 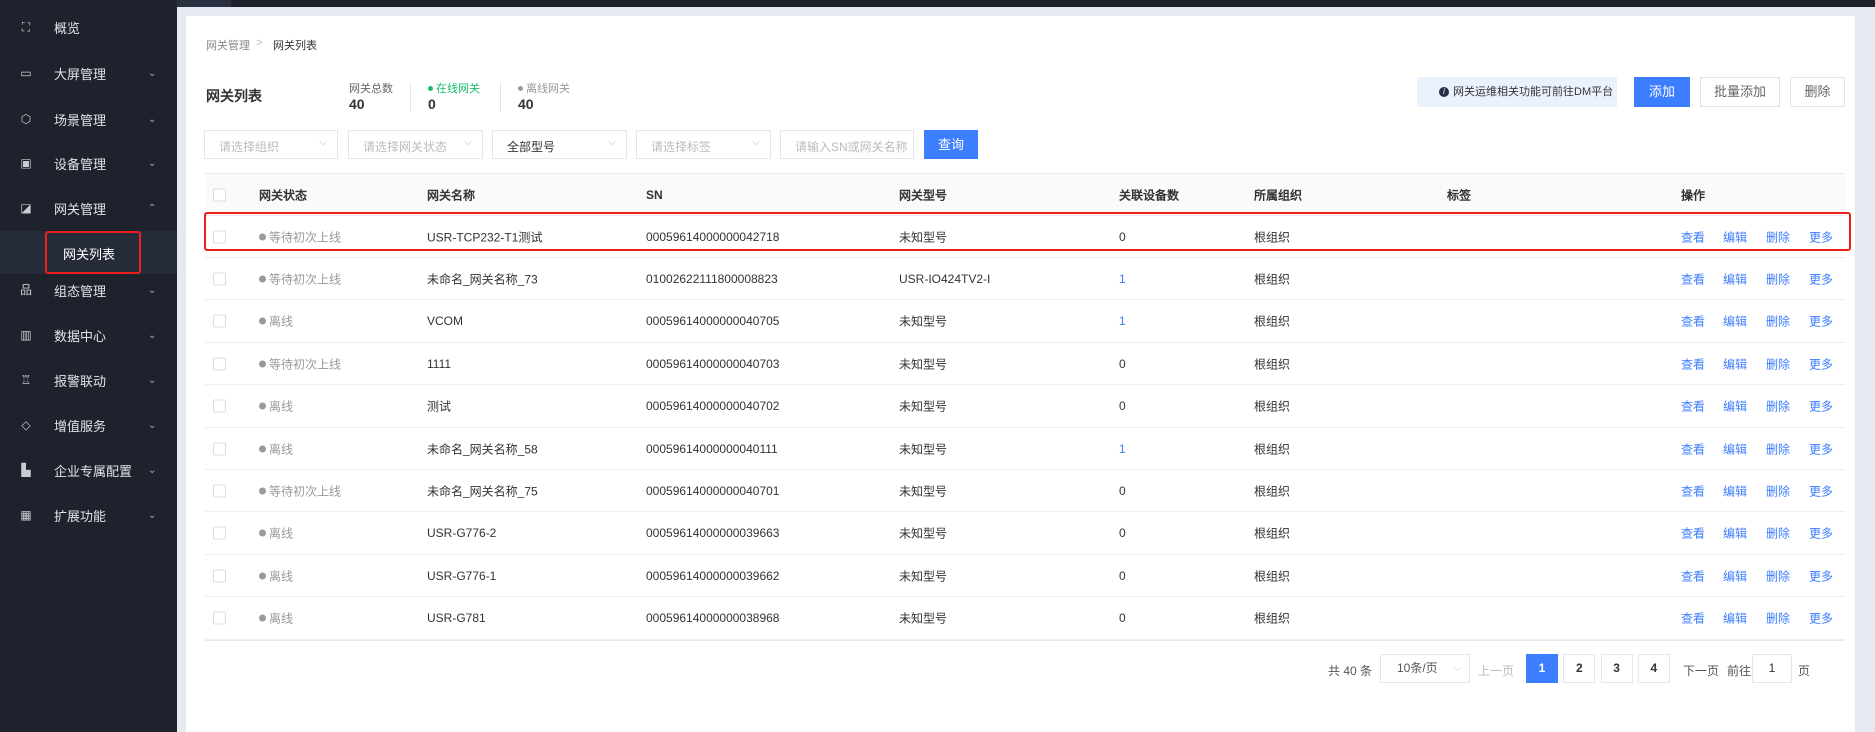 What do you see at coordinates (88, 470) in the screenshot?
I see `sidebar-item-9: ▙ 企业专属配置 ⌄` at bounding box center [88, 470].